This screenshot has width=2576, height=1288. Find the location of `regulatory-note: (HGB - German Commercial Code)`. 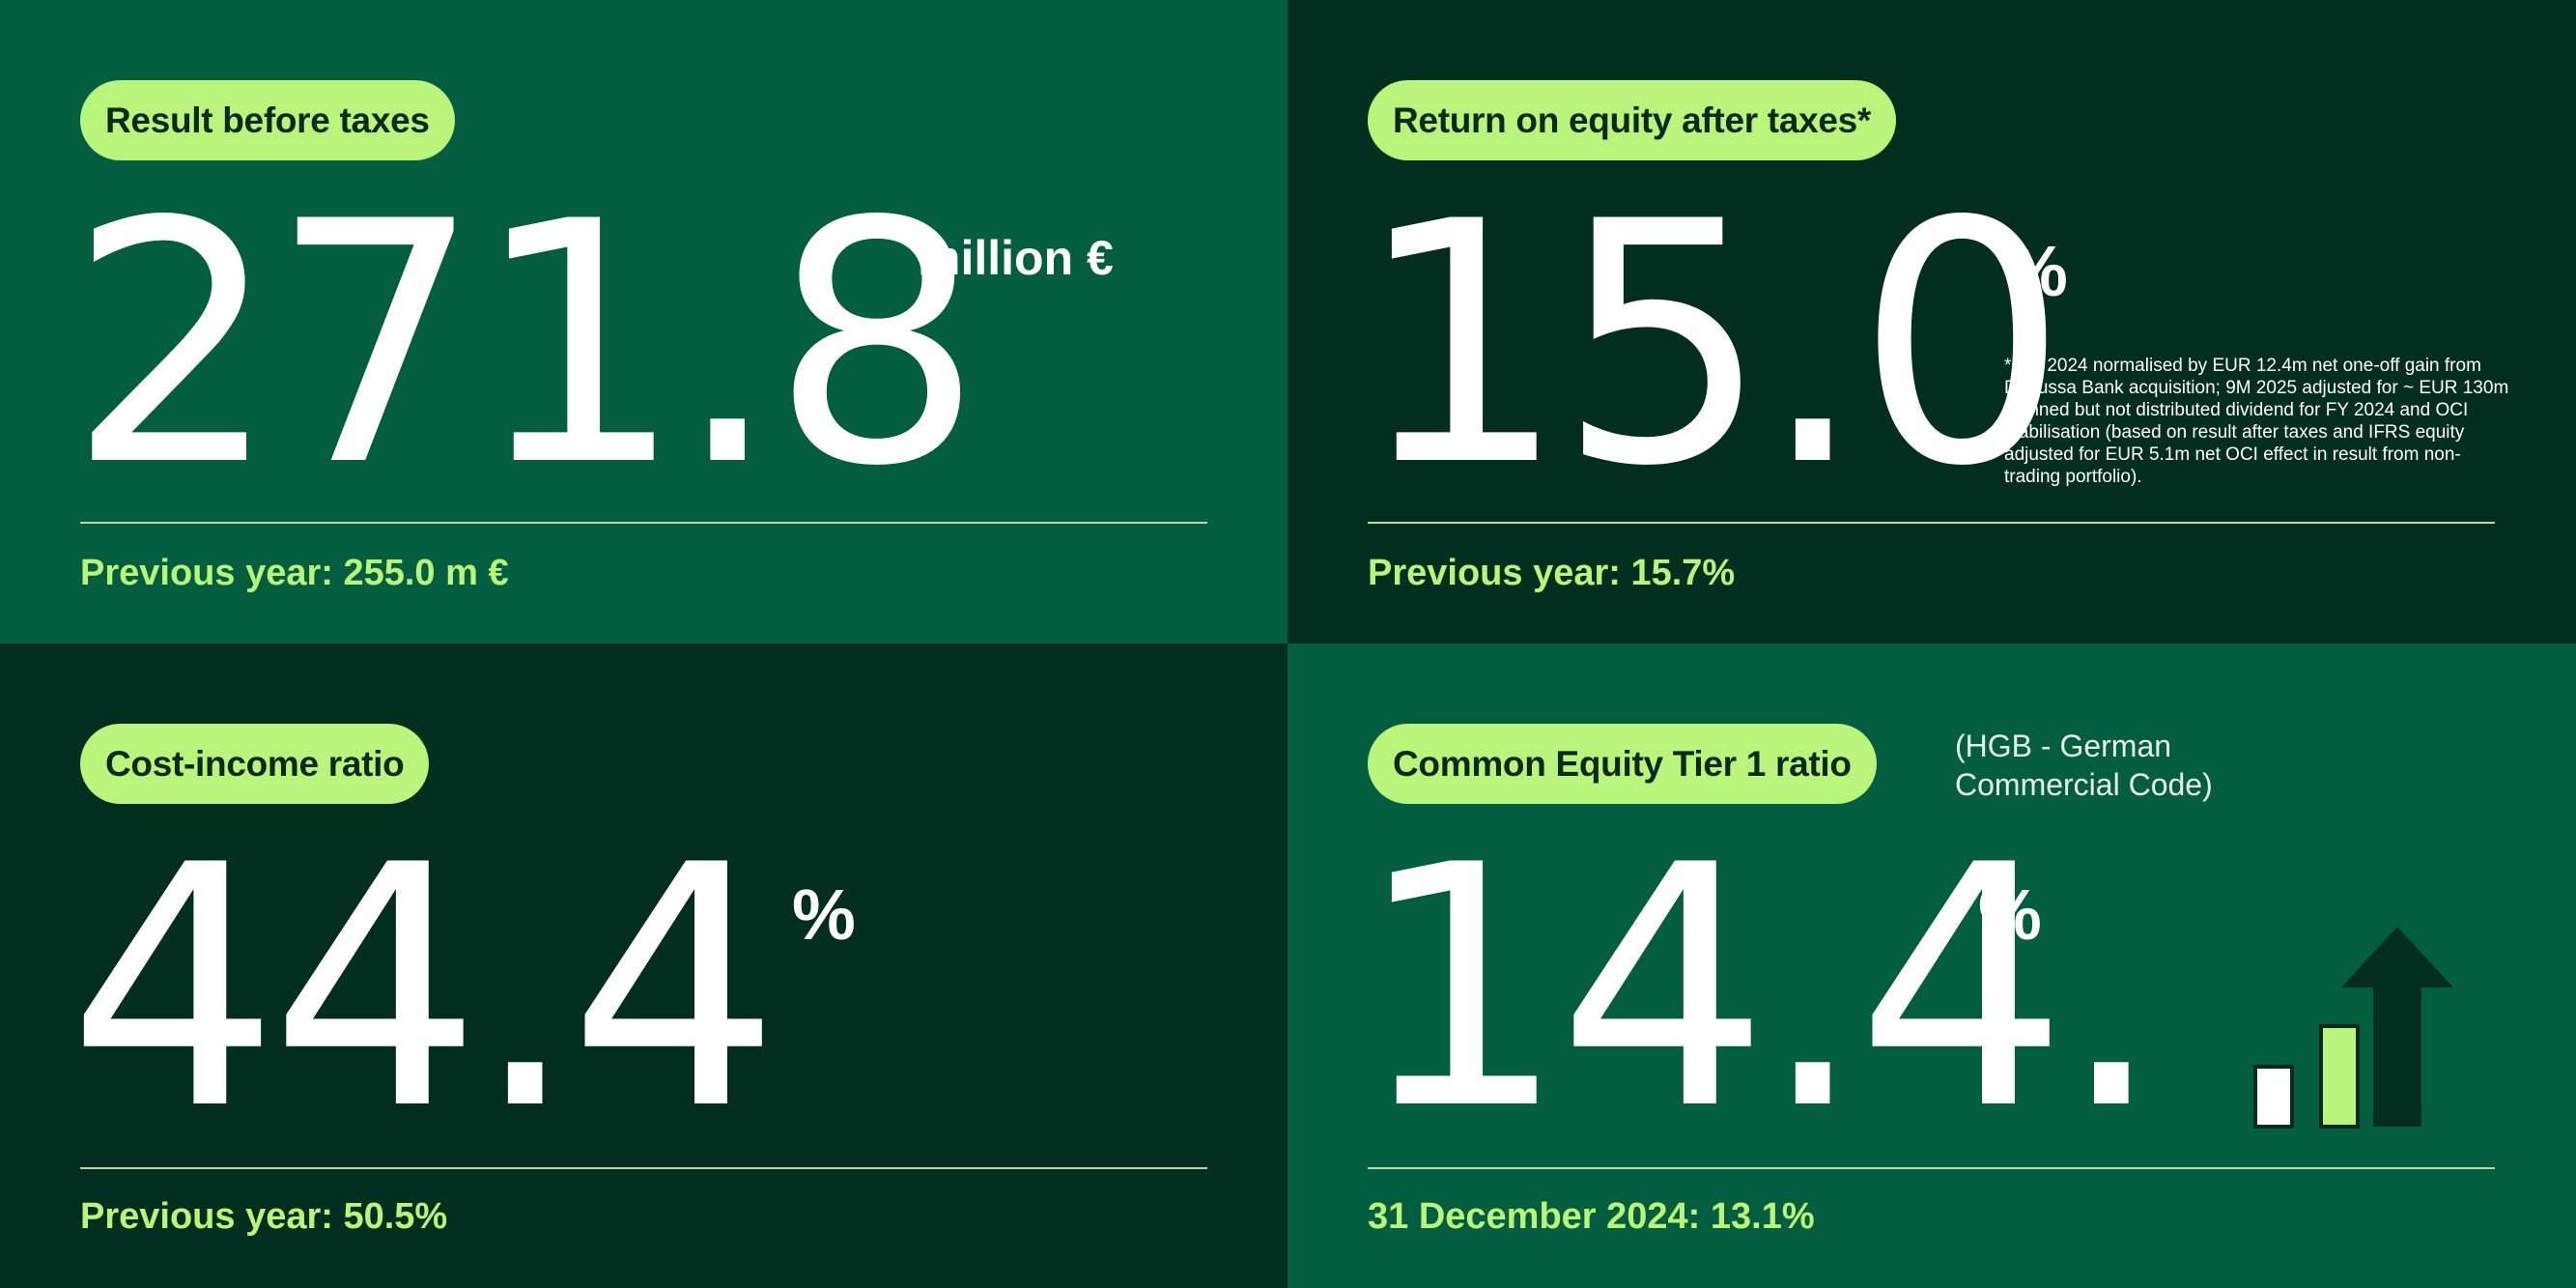

regulatory-note: (HGB - German Commercial Code) is located at coordinates (2084, 766).